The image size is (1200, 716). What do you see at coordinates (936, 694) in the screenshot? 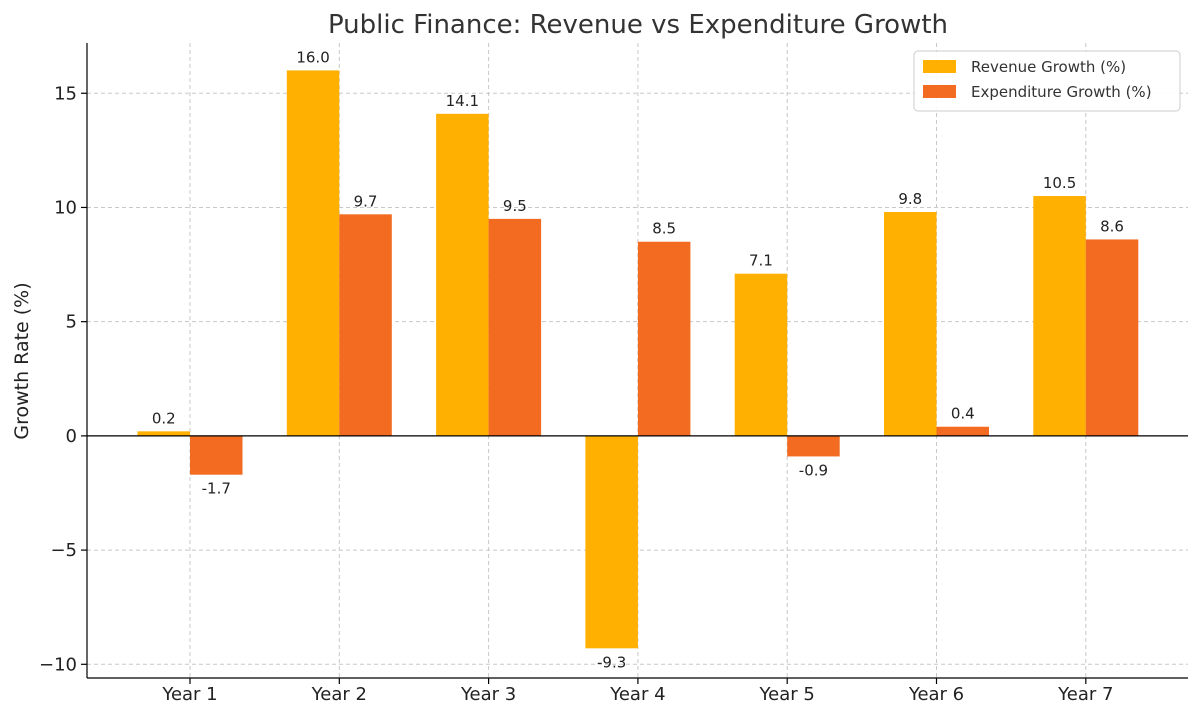
I see `x-tick-label: Year 6` at bounding box center [936, 694].